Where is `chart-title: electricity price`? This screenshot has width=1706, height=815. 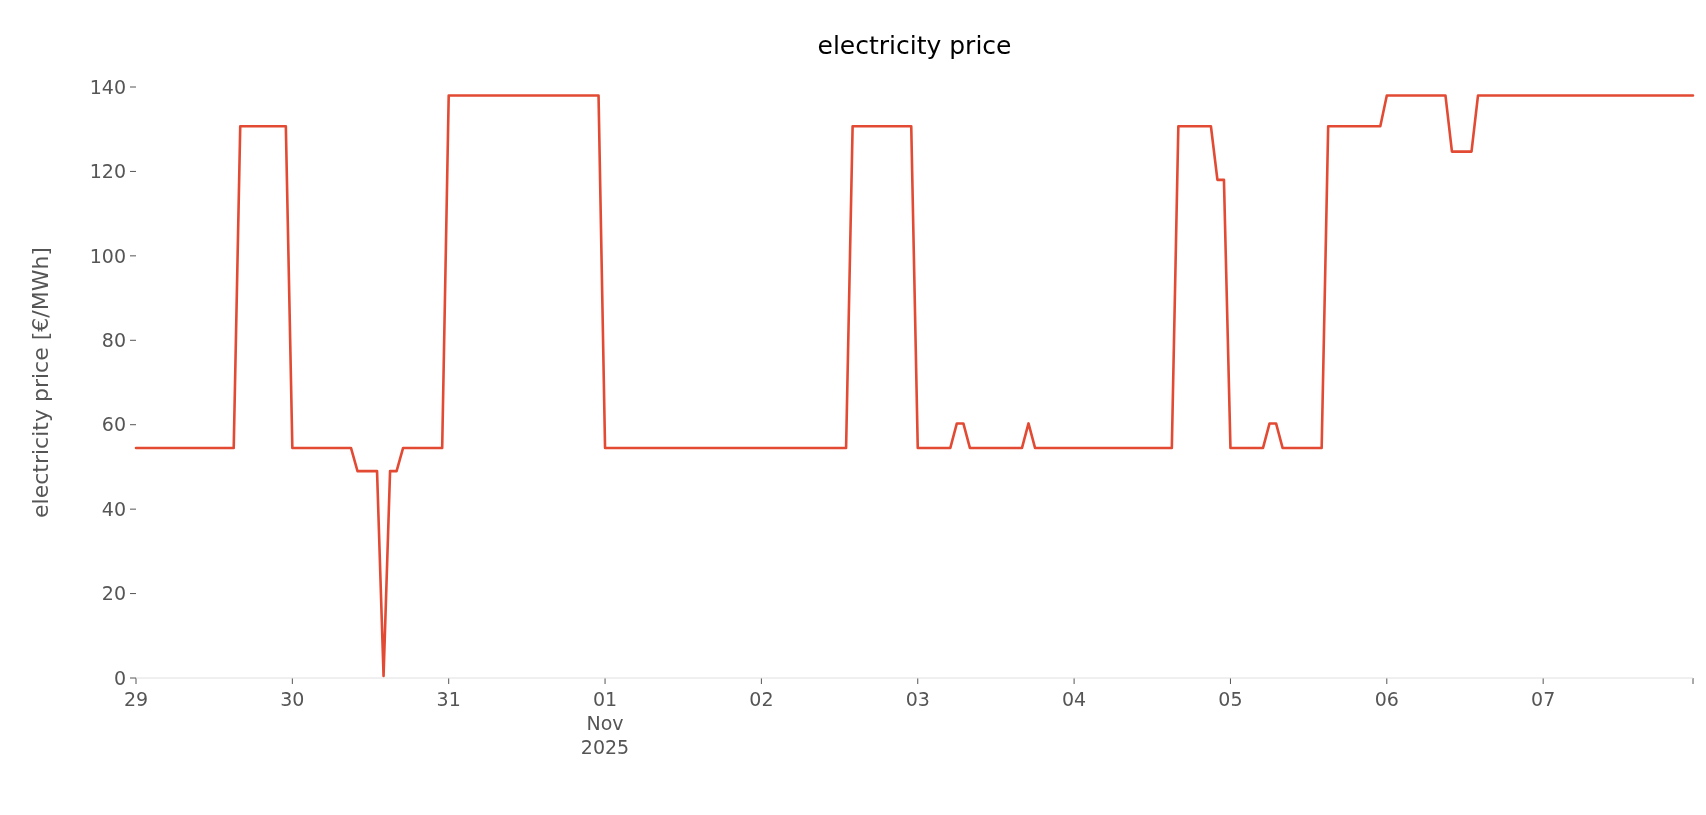 chart-title: electricity price is located at coordinates (914, 45).